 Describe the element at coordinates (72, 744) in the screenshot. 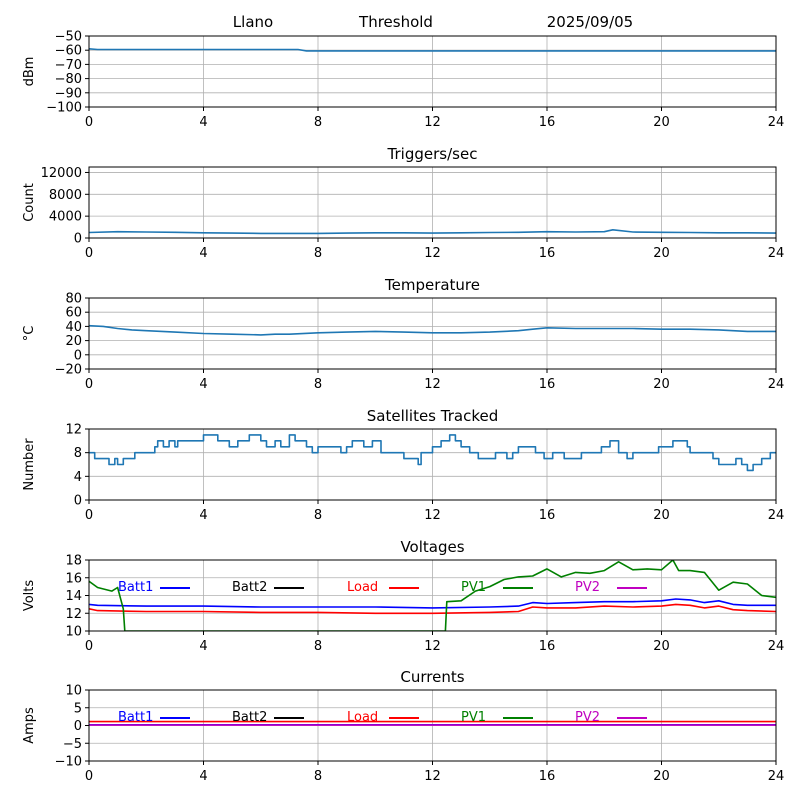

I see `y-tick-label: −5` at that location.